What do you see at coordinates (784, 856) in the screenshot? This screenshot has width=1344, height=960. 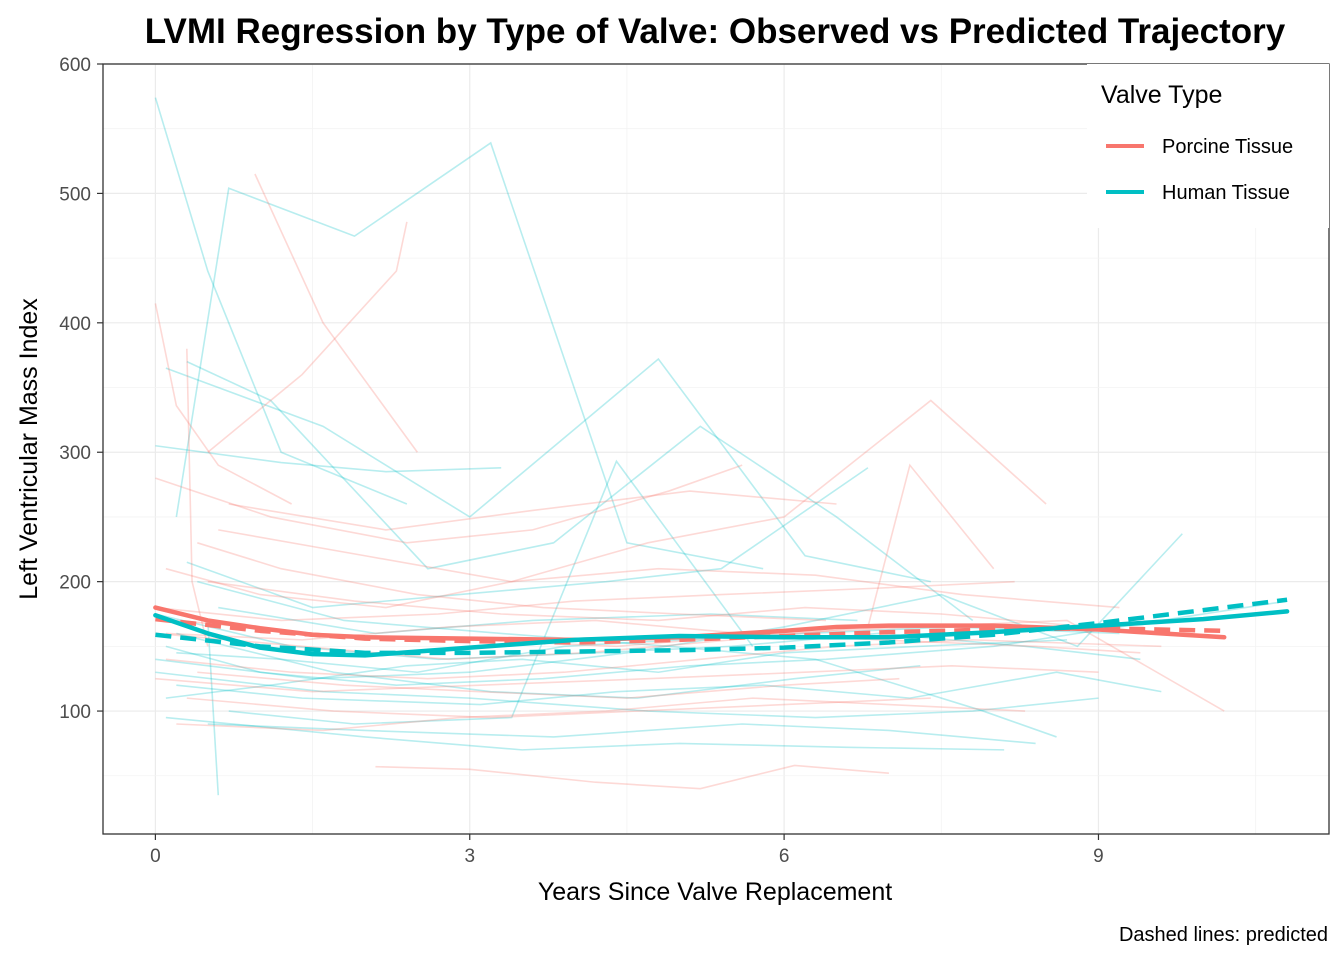 I see `x-tick-label: 6` at bounding box center [784, 856].